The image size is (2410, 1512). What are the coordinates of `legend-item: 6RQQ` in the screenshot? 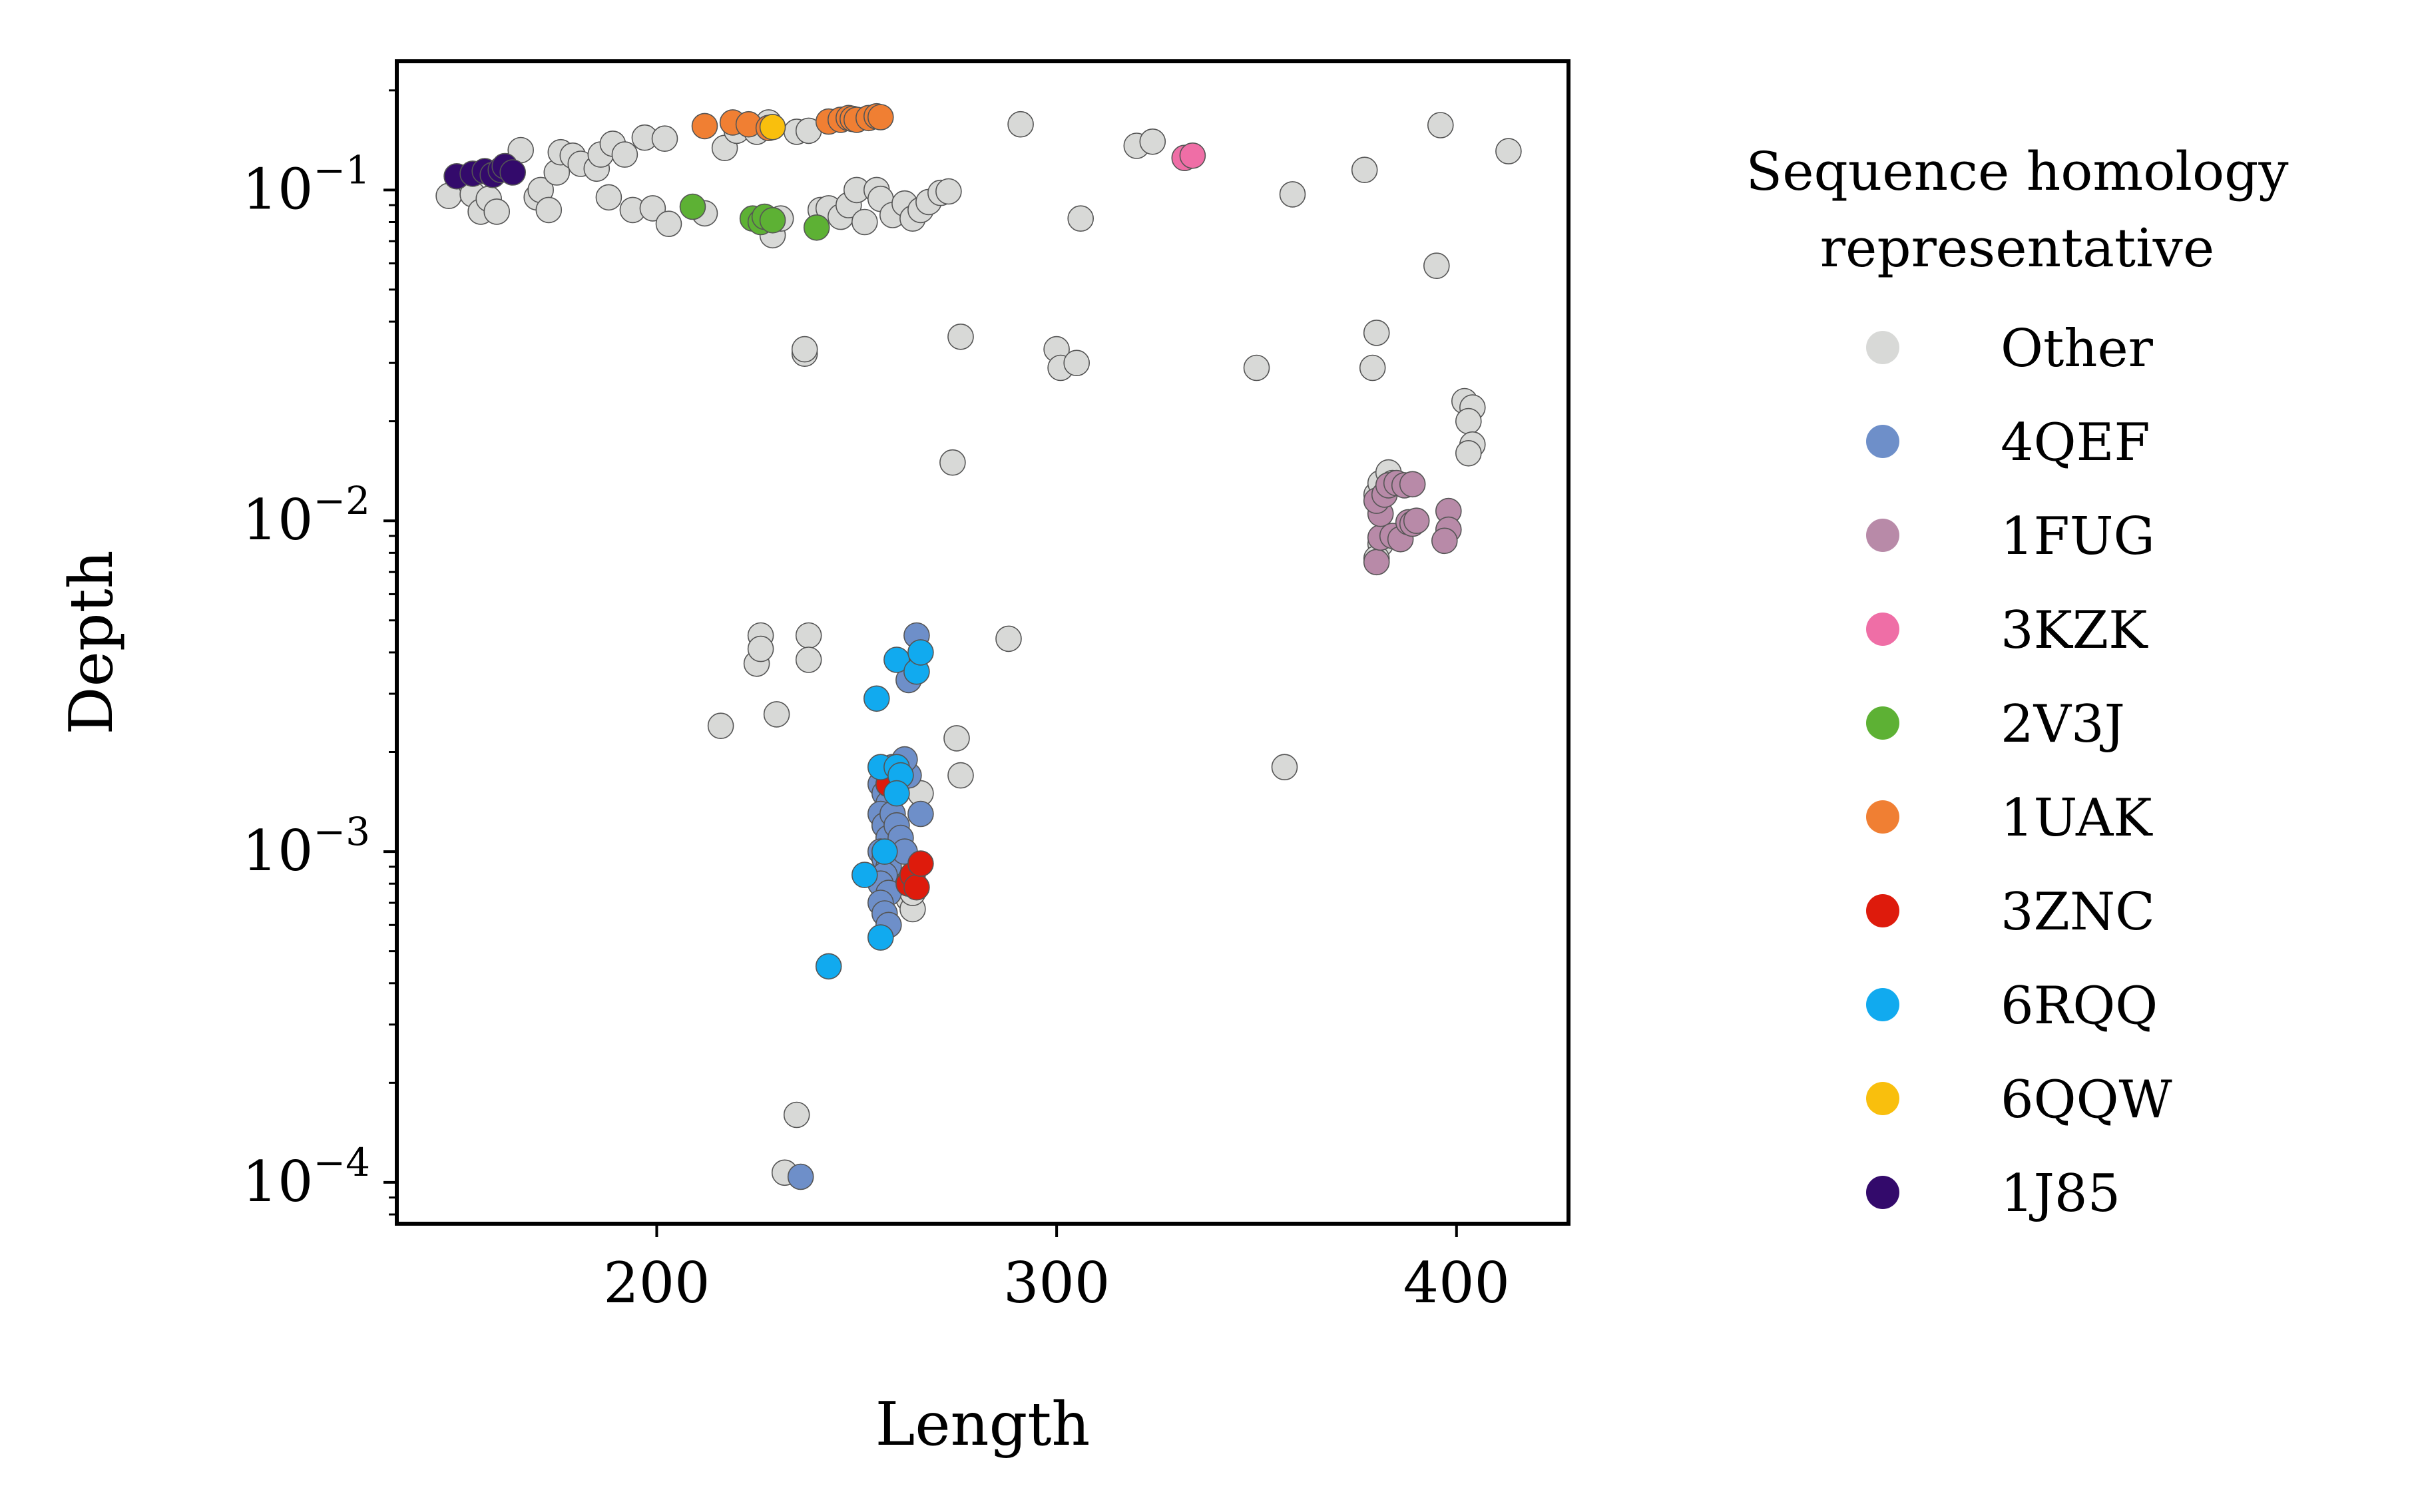 It's located at (2012, 1006).